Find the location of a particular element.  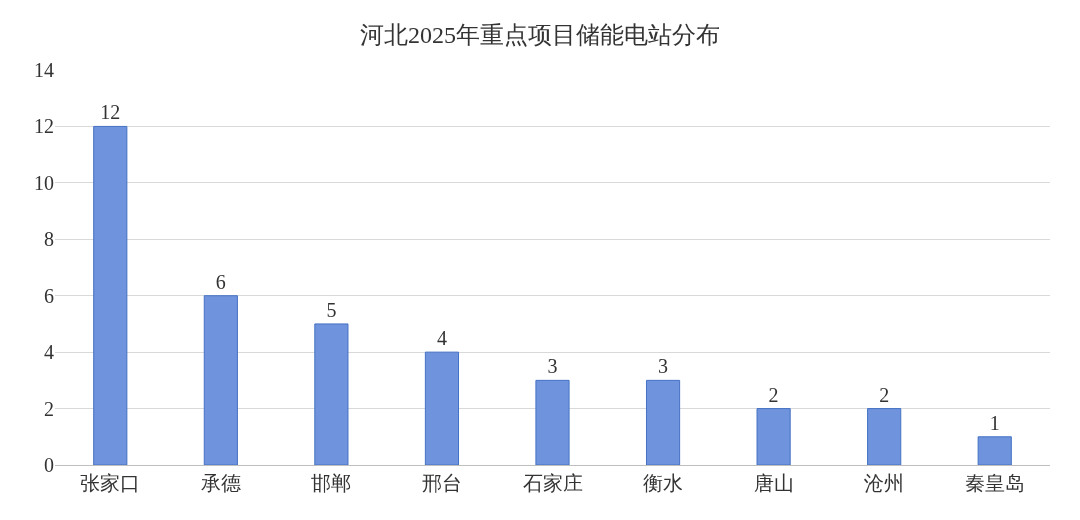

data-label: 4 is located at coordinates (441, 338).